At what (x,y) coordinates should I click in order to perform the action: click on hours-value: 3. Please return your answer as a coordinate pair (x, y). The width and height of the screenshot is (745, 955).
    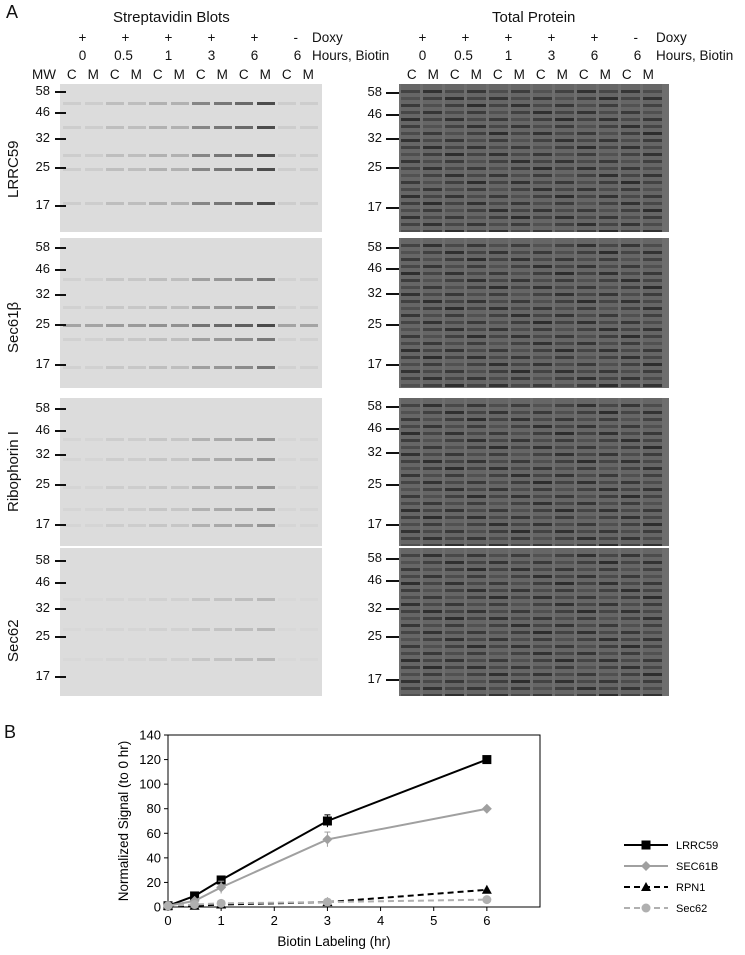
    Looking at the image, I should click on (551, 55).